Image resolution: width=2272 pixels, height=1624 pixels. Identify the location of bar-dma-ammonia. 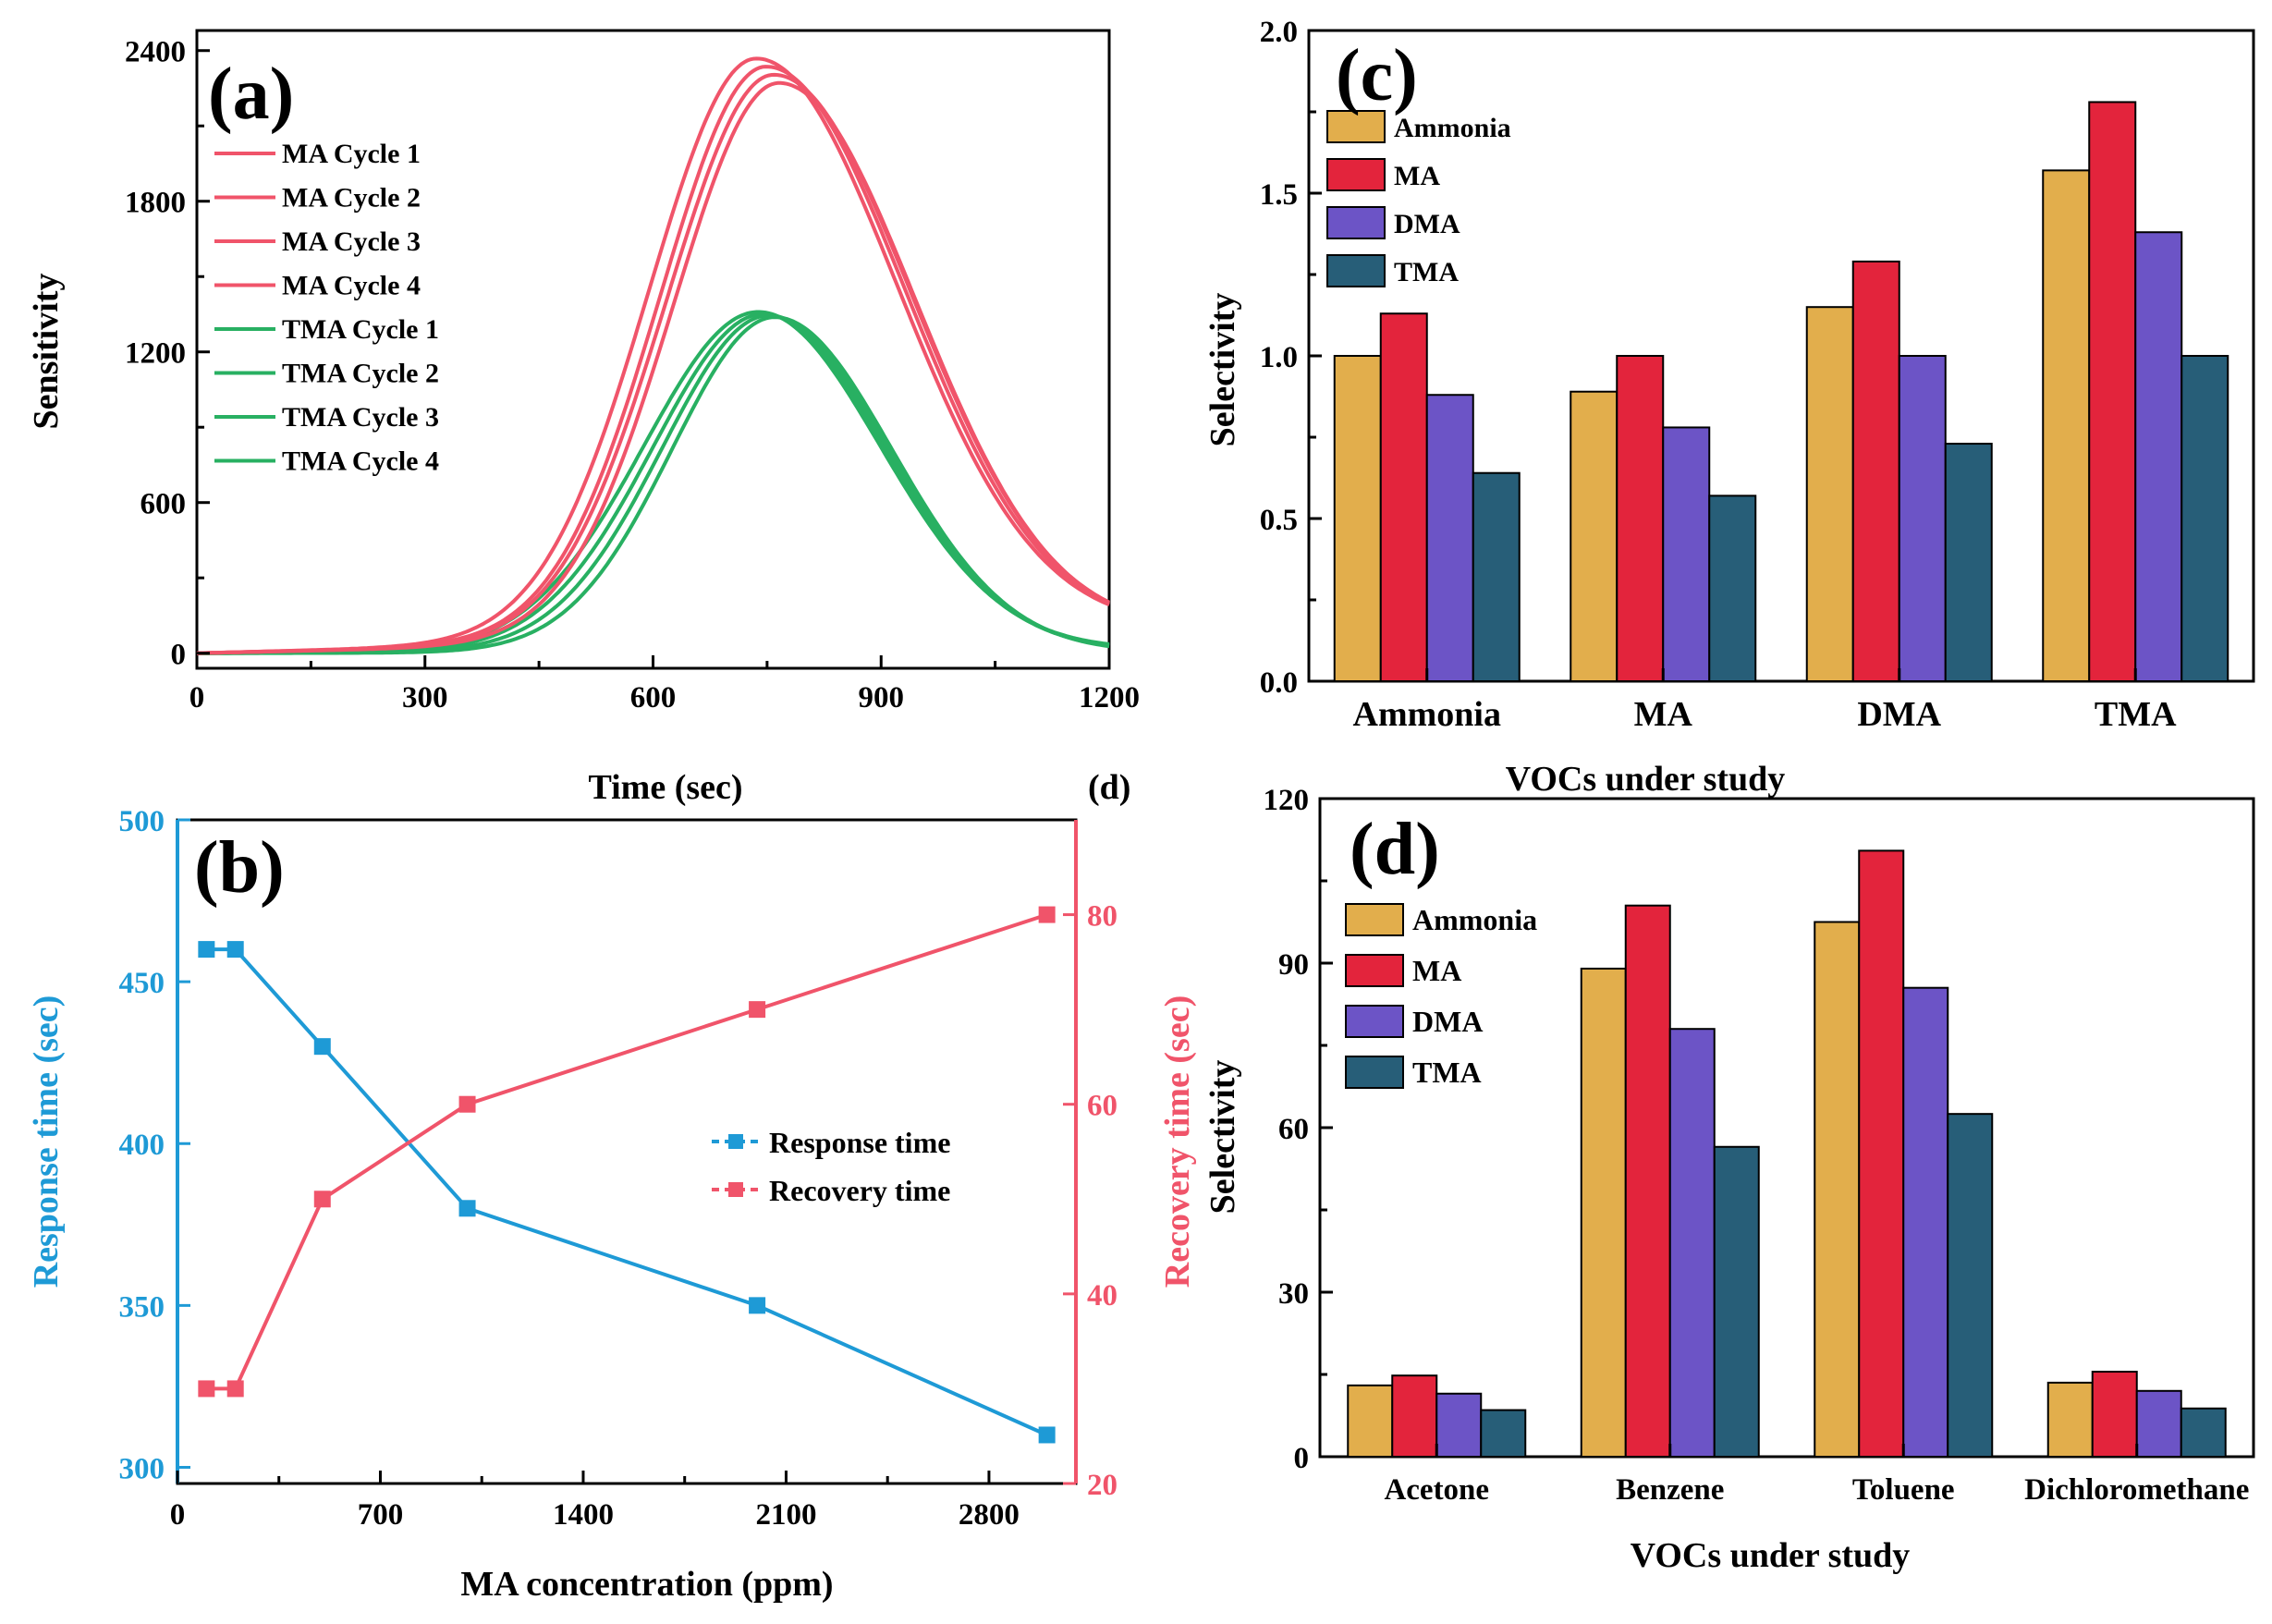
(1829, 494).